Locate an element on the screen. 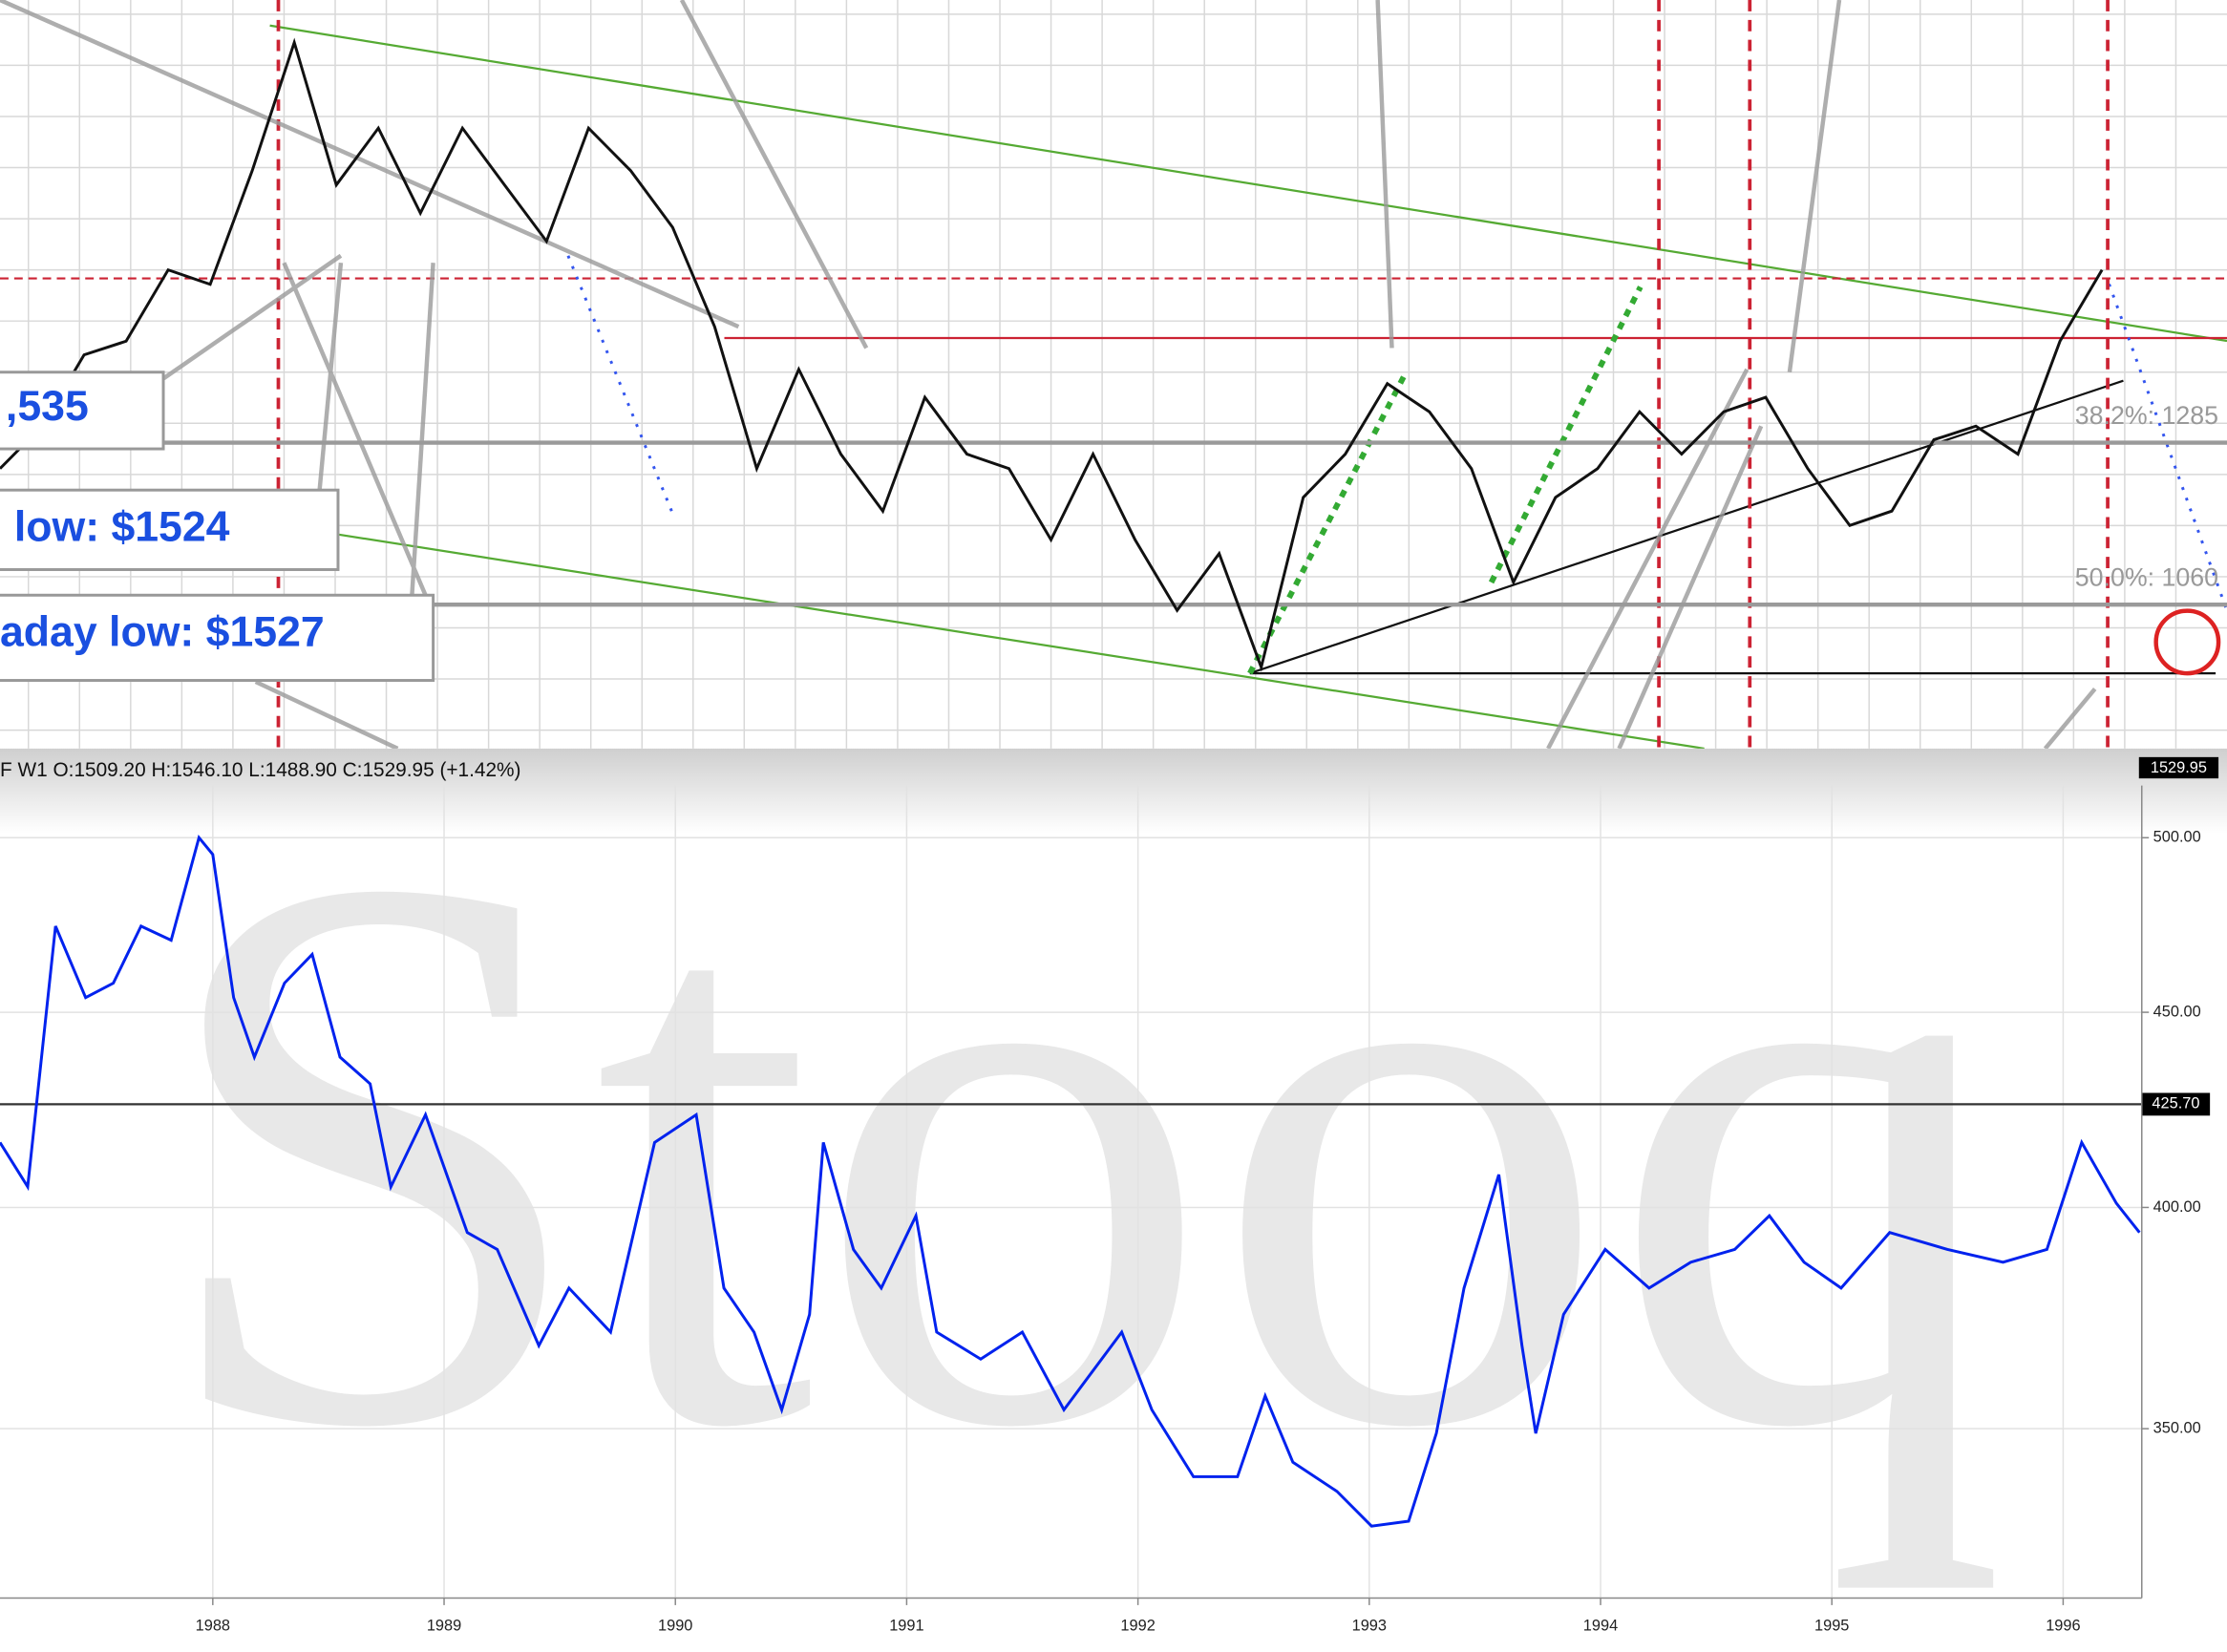 The image size is (2227, 1652). last-price-label: 1529.95 is located at coordinates (2179, 767).